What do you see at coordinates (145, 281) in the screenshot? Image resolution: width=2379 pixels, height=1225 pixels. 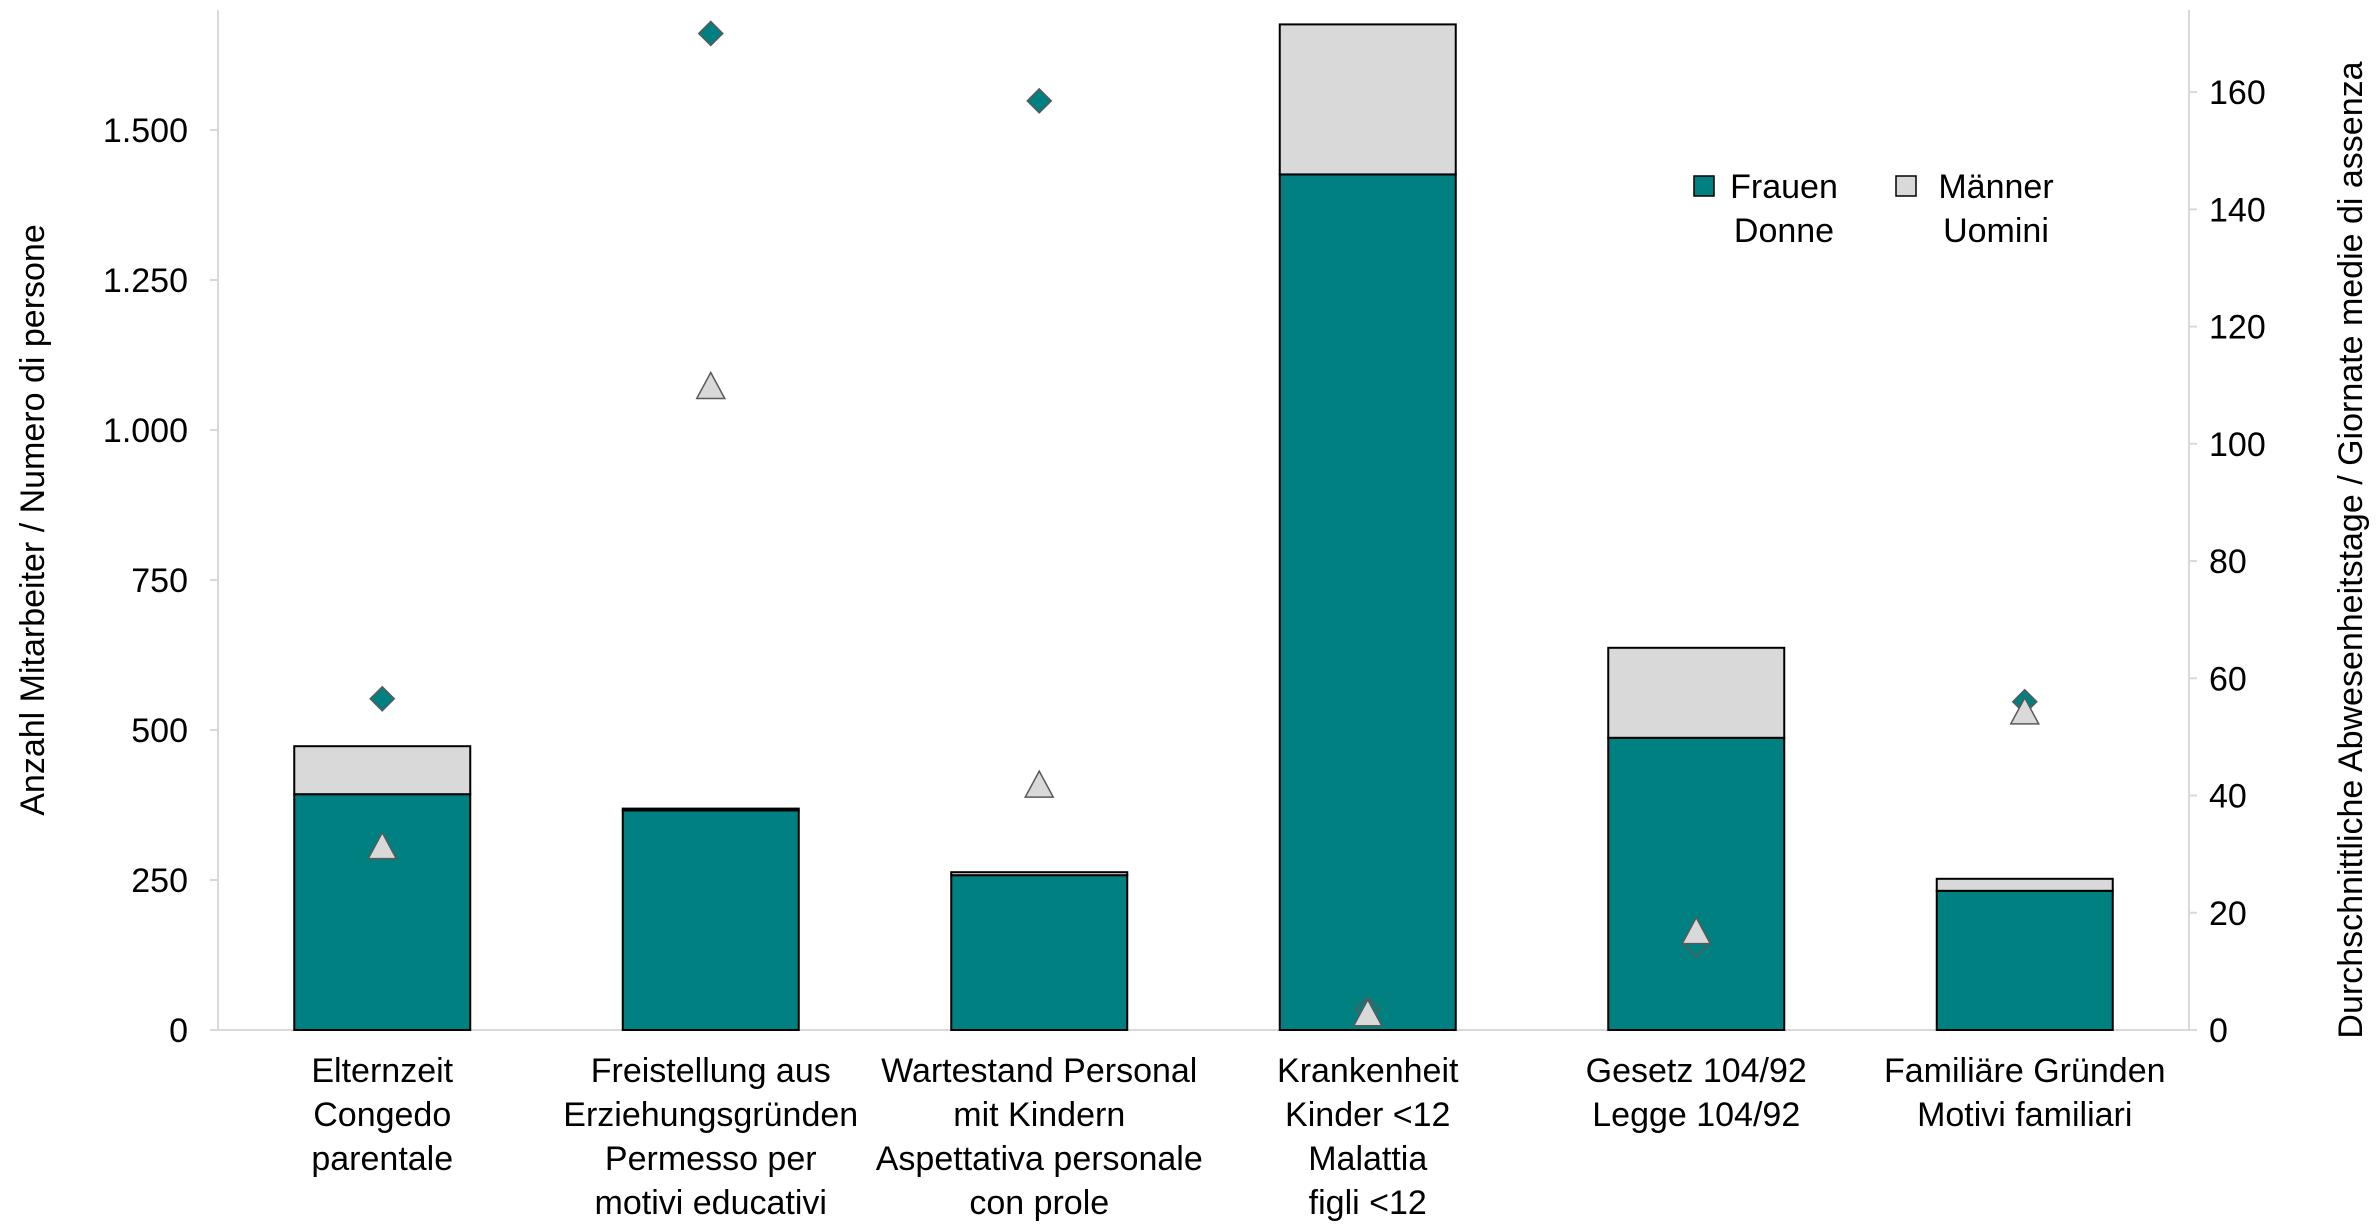 I see `left-tick-label: 1.250` at bounding box center [145, 281].